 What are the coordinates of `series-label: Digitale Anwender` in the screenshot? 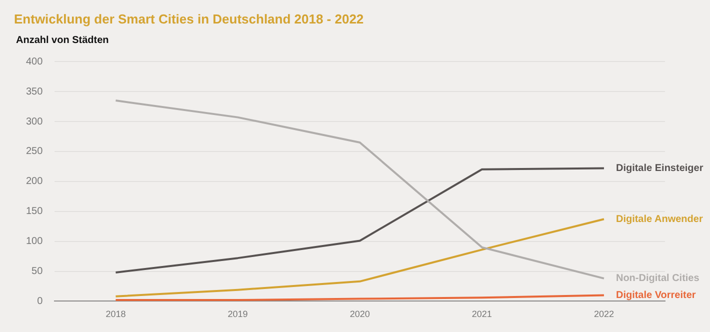 It's located at (659, 219).